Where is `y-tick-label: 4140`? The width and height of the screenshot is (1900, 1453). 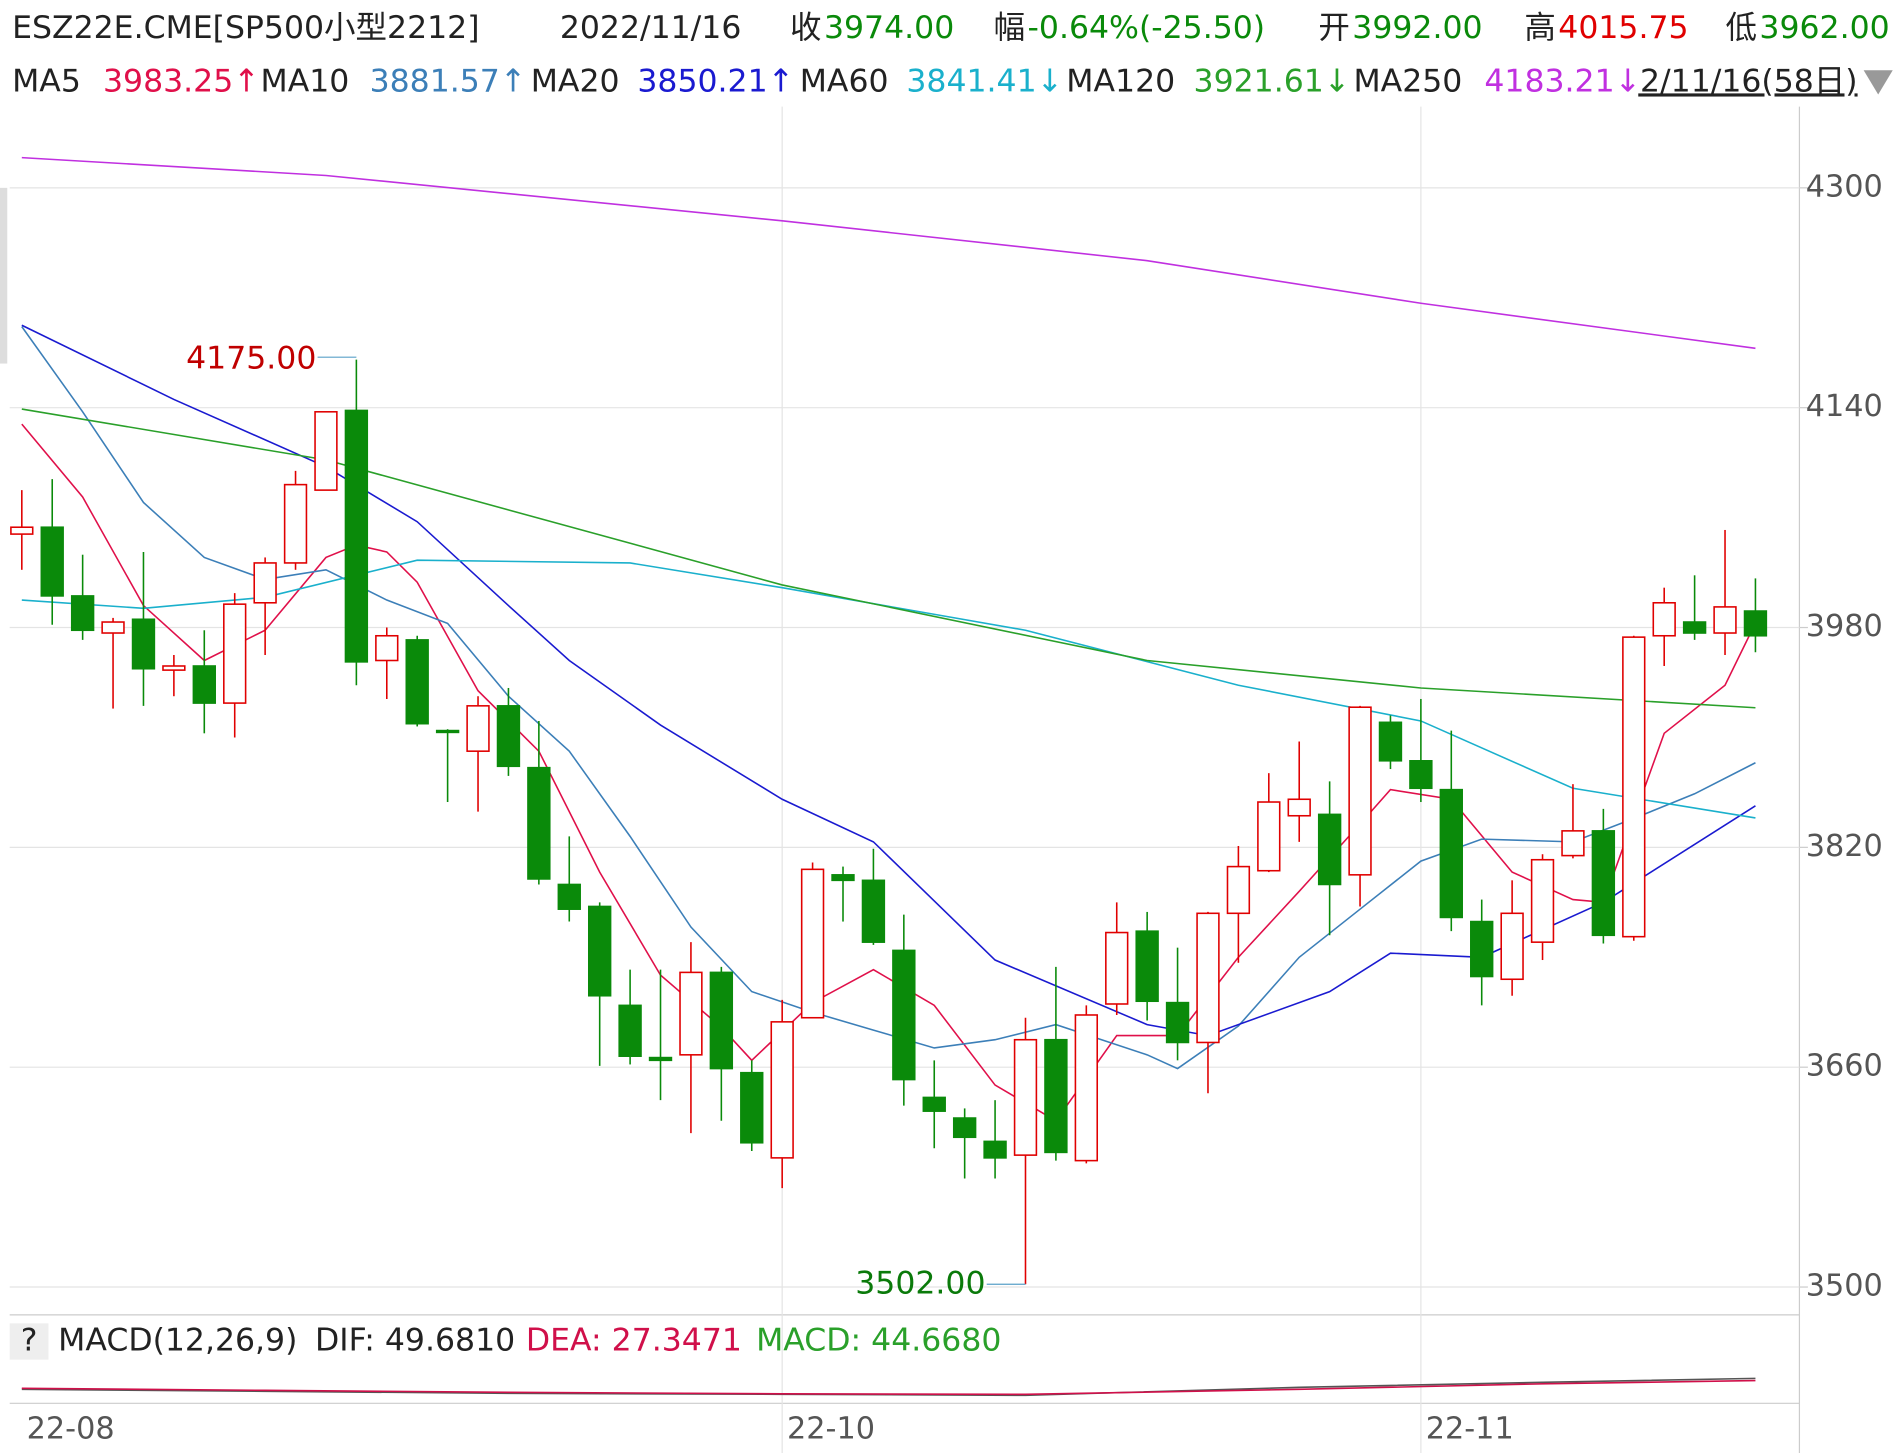
y-tick-label: 4140 is located at coordinates (1844, 406).